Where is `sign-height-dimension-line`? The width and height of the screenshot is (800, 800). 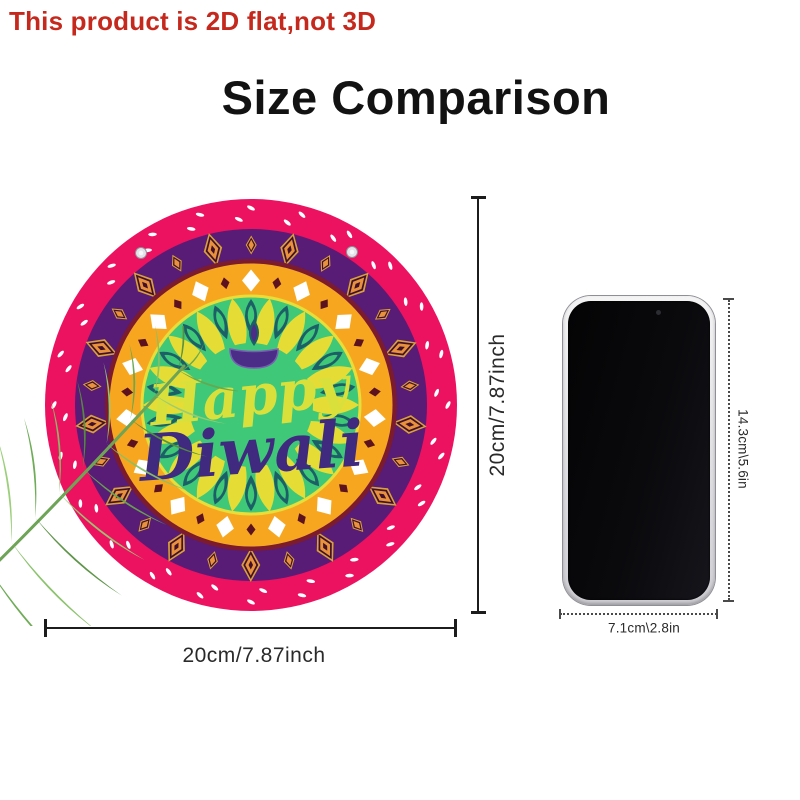 sign-height-dimension-line is located at coordinates (478, 405).